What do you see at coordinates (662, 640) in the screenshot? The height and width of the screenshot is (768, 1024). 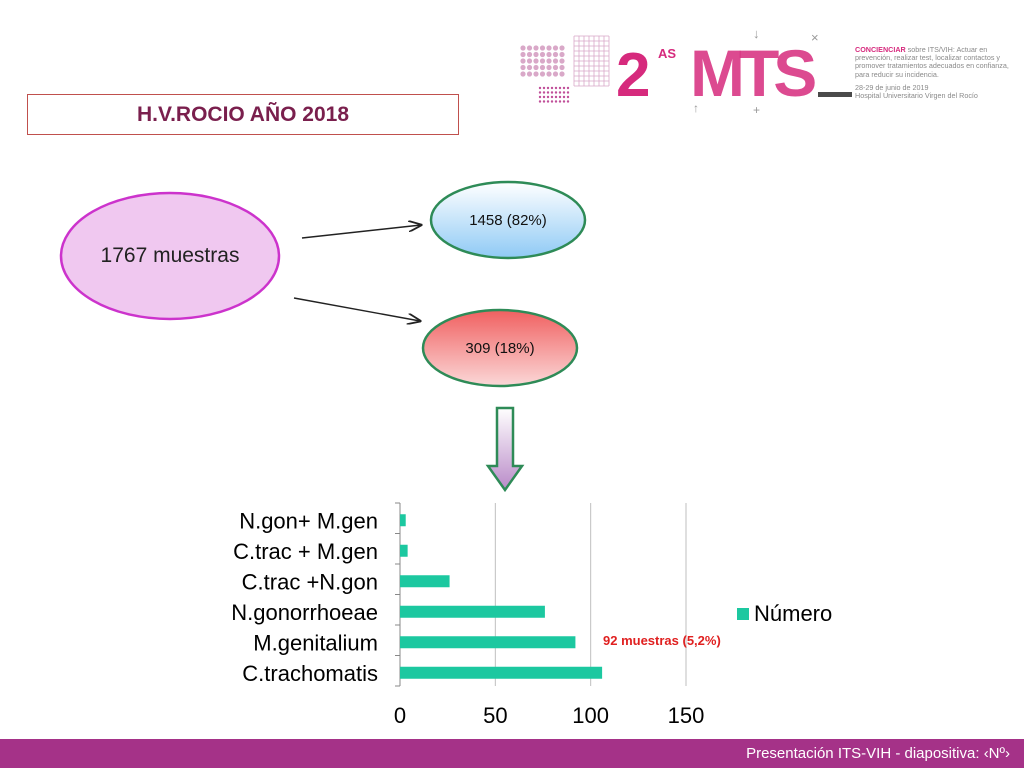 I see `chart-annotation: 92 muestras (5,2%)` at bounding box center [662, 640].